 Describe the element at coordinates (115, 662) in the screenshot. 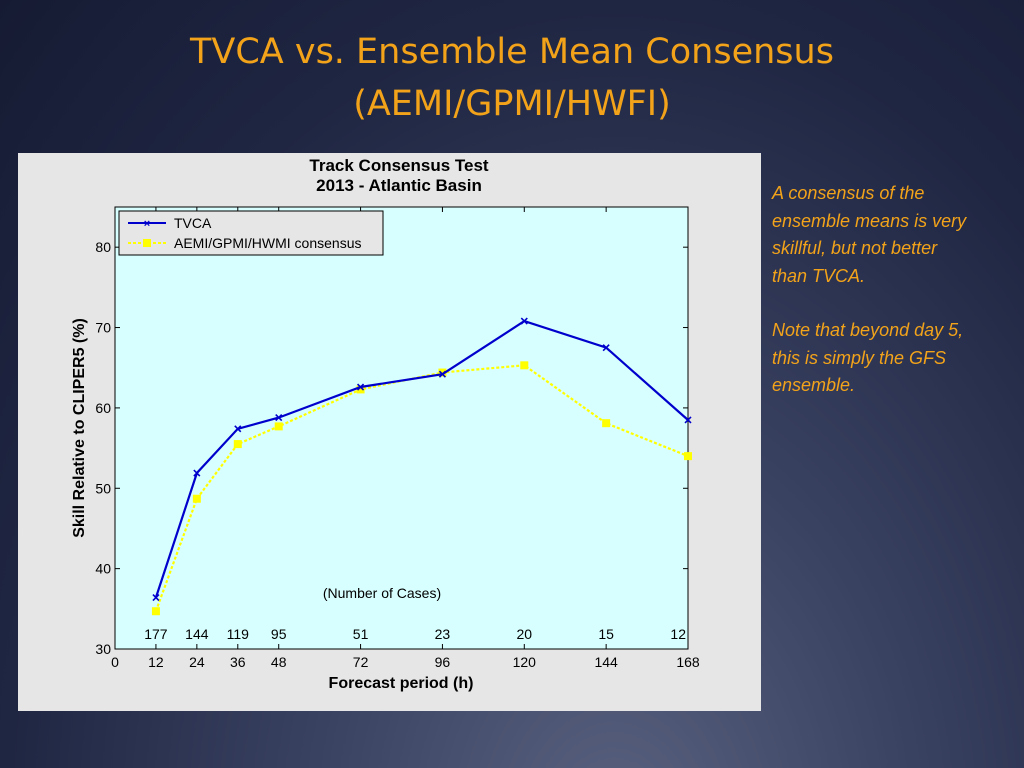

I see `x-tick-label: 0` at that location.